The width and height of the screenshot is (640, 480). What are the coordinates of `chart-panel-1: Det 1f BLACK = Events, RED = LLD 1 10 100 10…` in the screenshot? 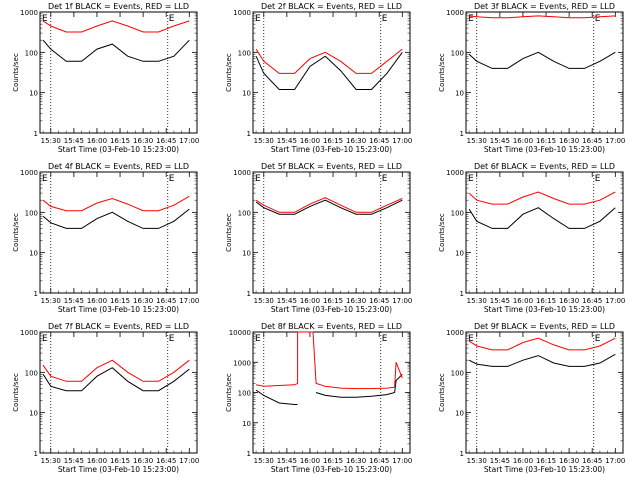 It's located at (105, 78).